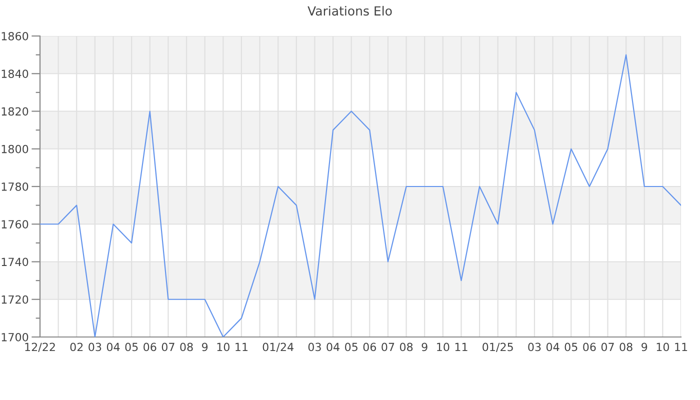 This screenshot has height=400, width=700. I want to click on x-tick-label: 02, so click(76, 347).